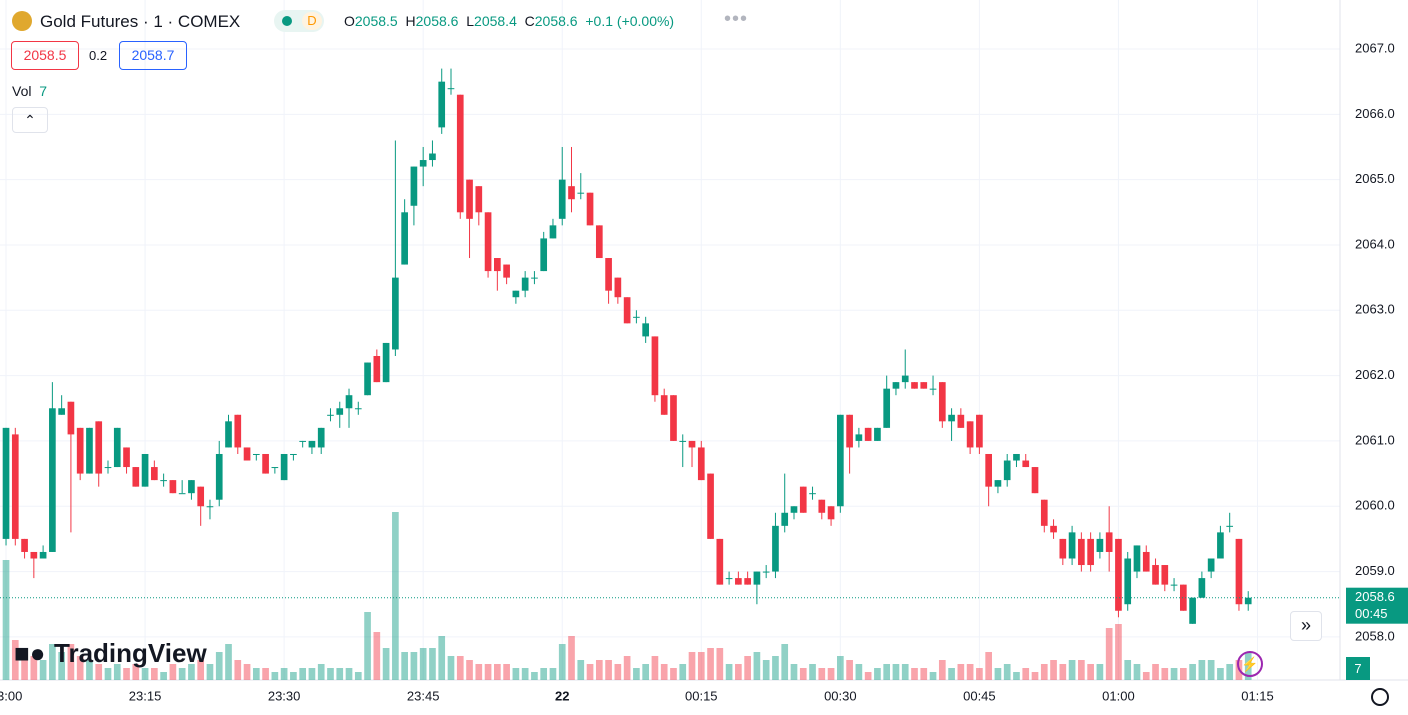 This screenshot has width=1408, height=715. What do you see at coordinates (30, 120) in the screenshot?
I see `collapse-button: ⌃` at bounding box center [30, 120].